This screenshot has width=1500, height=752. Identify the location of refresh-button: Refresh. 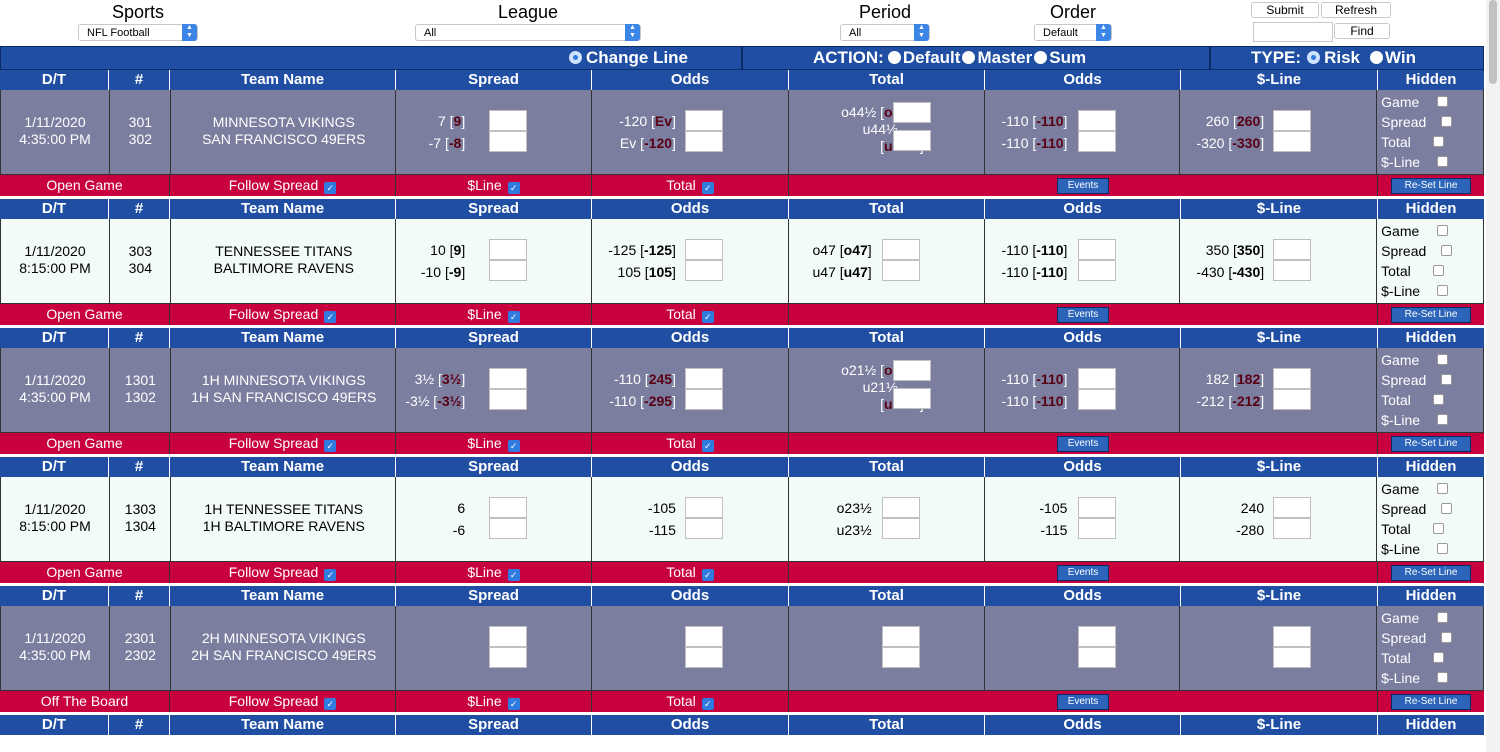
(1356, 10).